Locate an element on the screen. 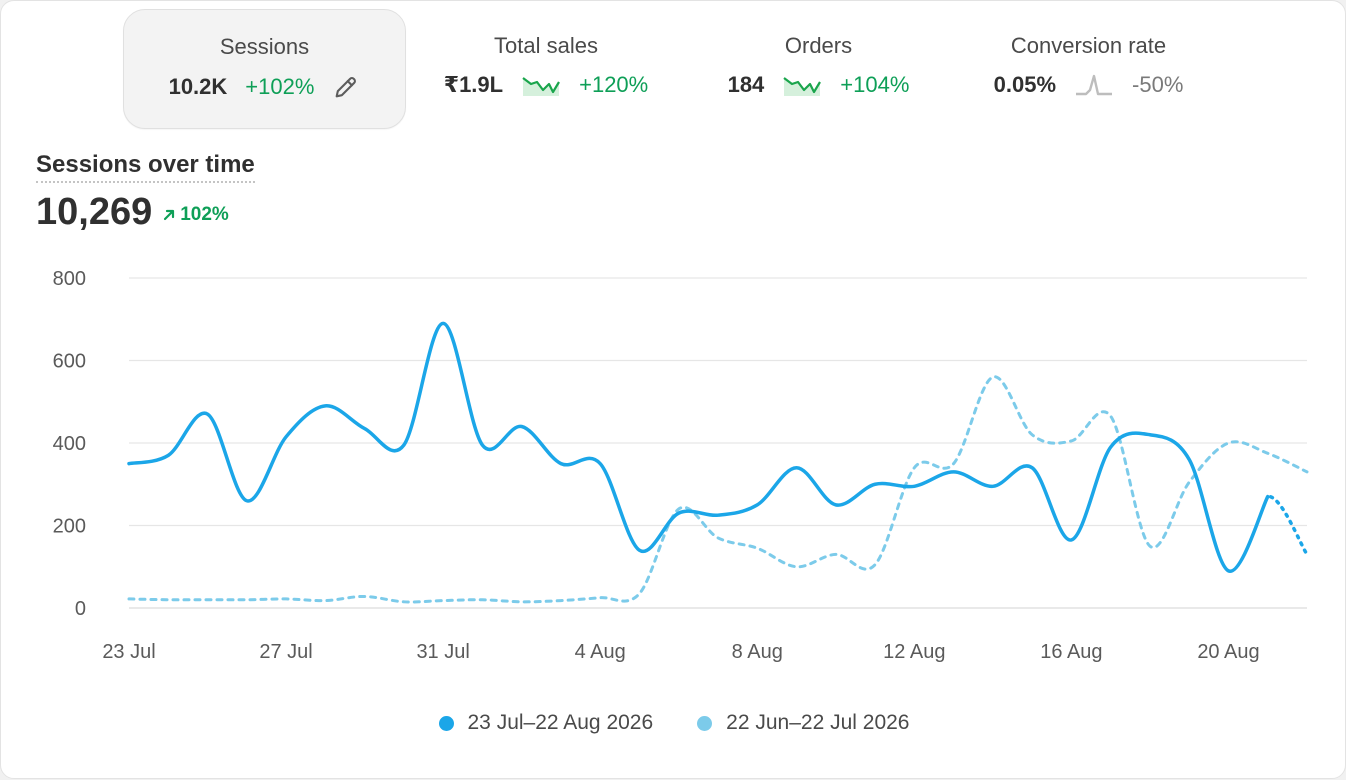 The height and width of the screenshot is (780, 1346). chart-title: Sessions over time is located at coordinates (145, 167).